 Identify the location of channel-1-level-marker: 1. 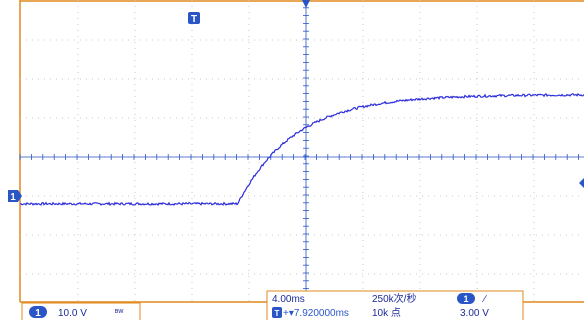
(15, 196).